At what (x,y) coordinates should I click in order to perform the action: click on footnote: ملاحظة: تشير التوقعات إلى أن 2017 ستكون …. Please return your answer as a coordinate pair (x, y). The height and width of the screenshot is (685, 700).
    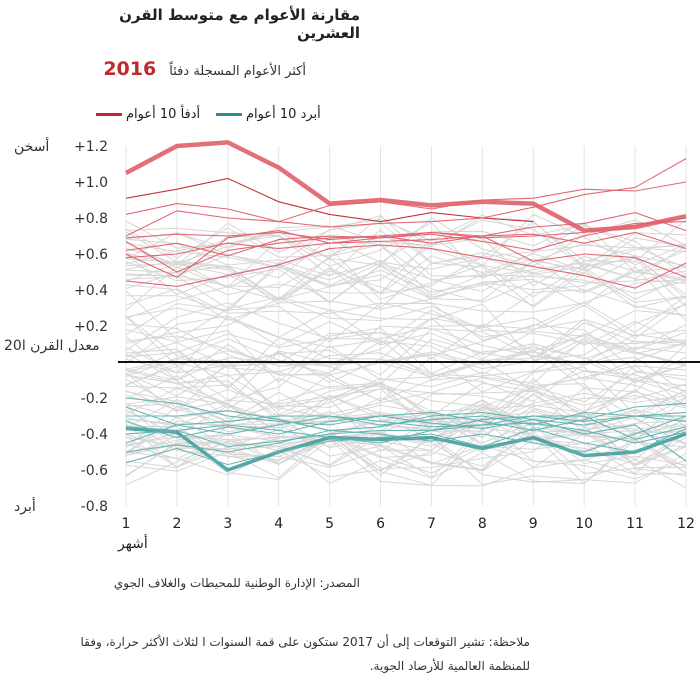
    Looking at the image, I should click on (305, 654).